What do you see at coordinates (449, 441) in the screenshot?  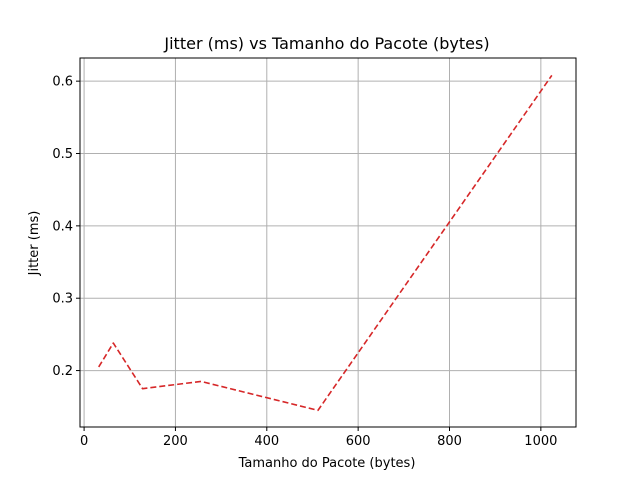 I see `x-tick-label: 800` at bounding box center [449, 441].